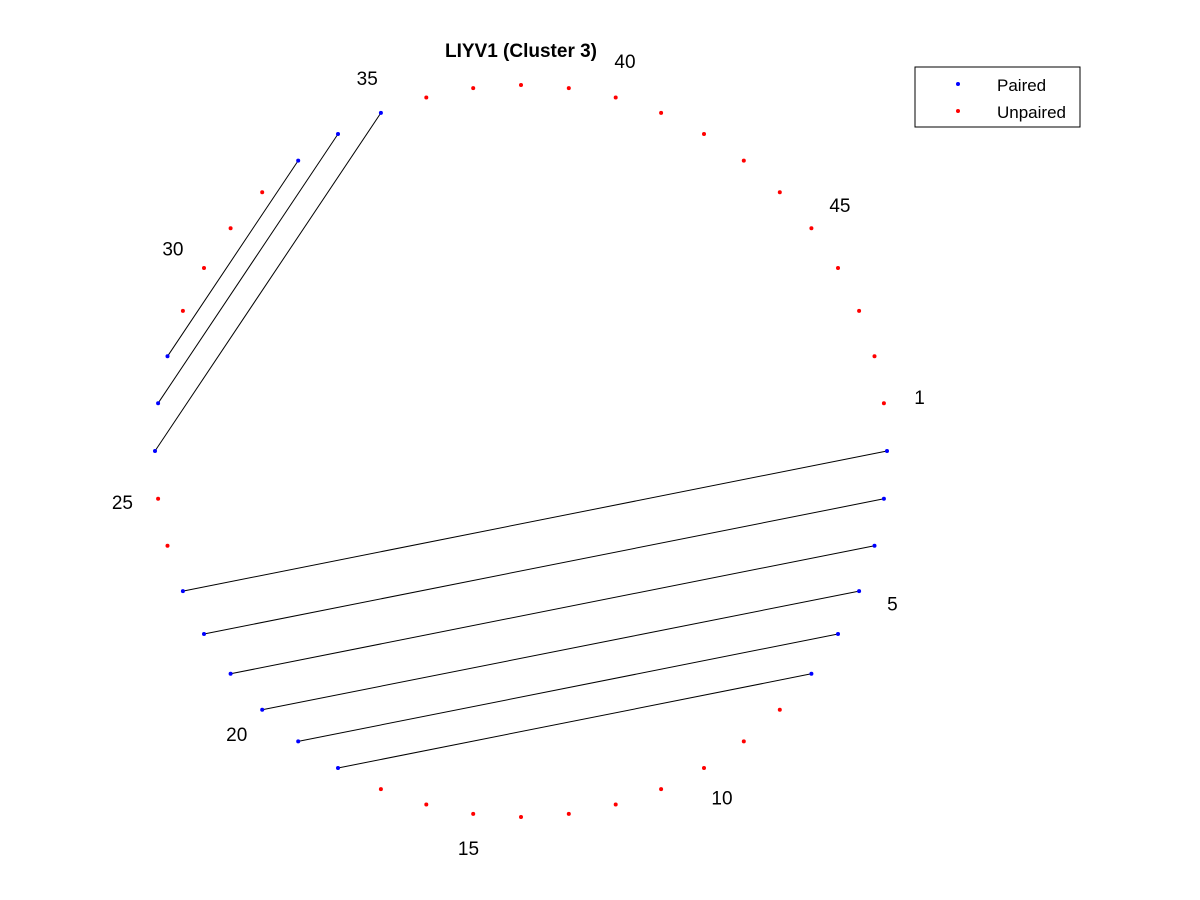 The height and width of the screenshot is (900, 1200). I want to click on index-label-25: 25, so click(122, 503).